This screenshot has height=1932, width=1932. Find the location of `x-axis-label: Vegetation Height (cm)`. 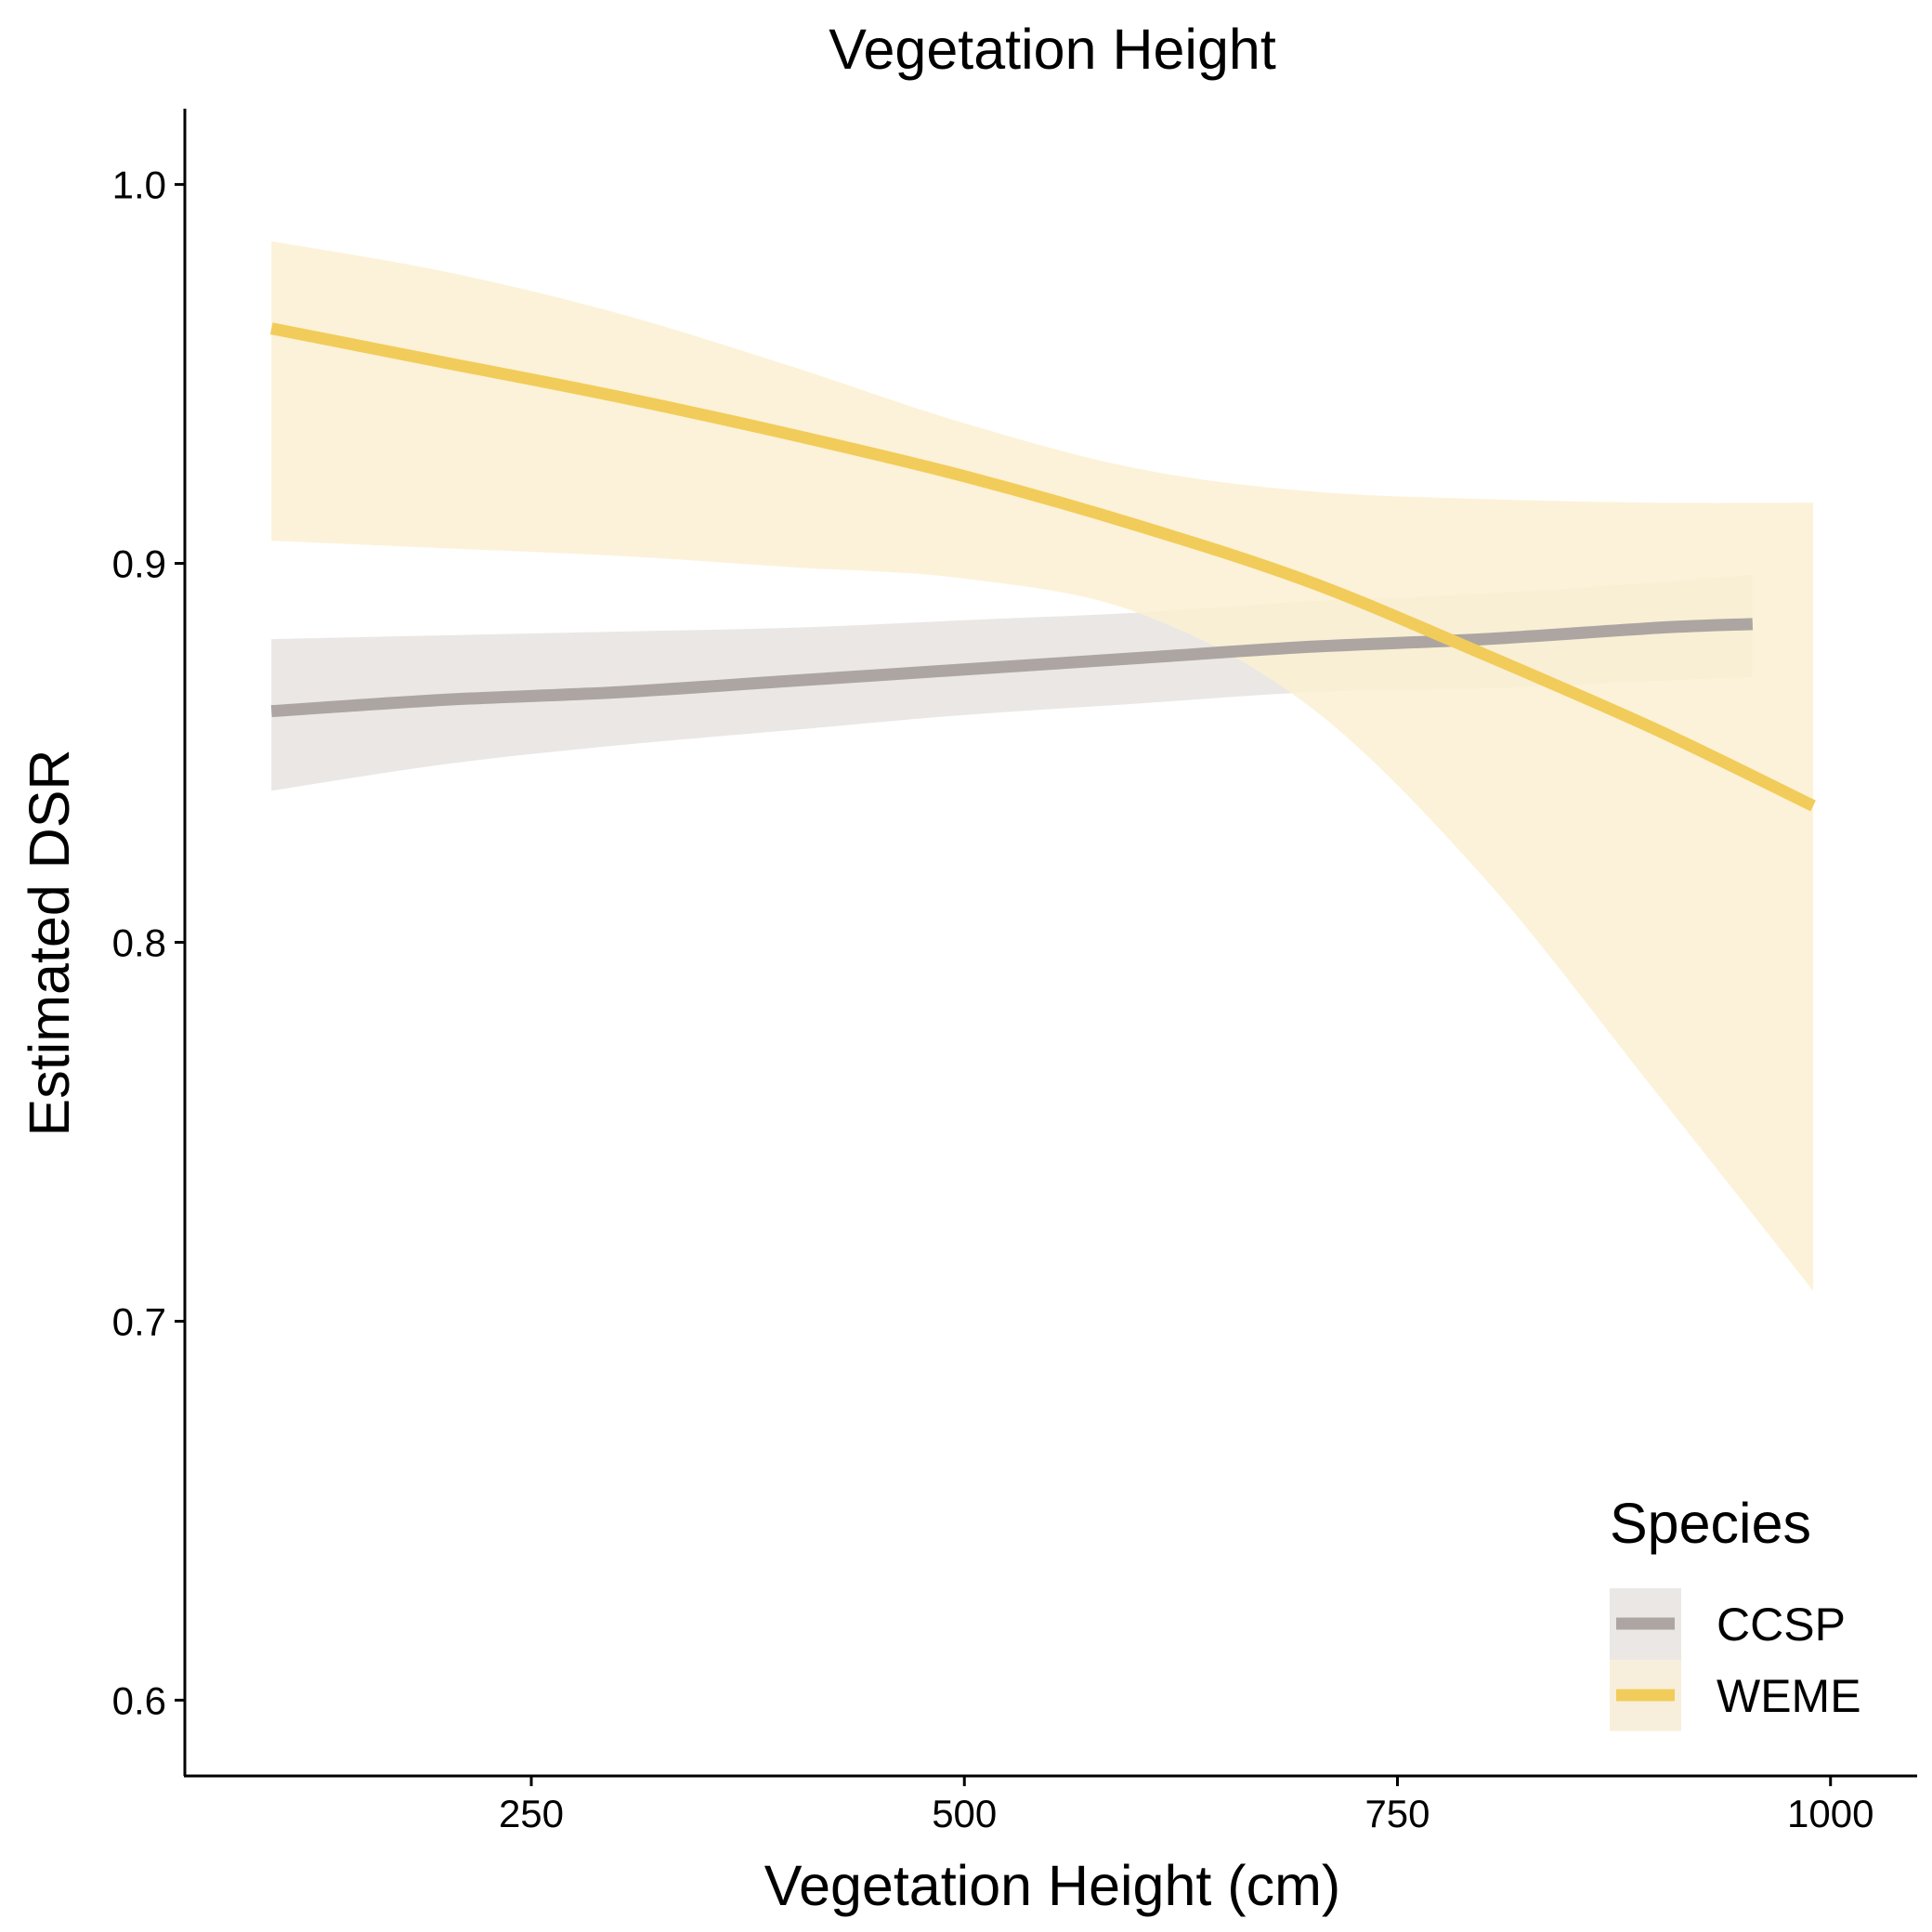

x-axis-label: Vegetation Height (cm) is located at coordinates (1052, 1885).